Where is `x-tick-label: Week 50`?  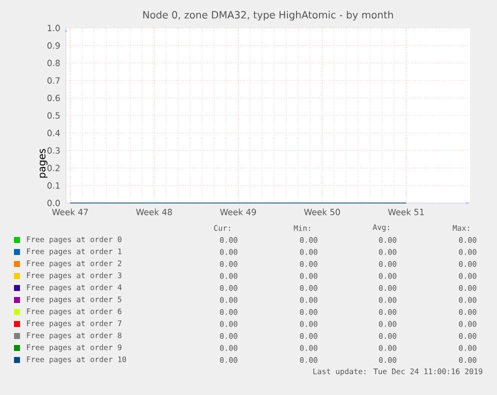
x-tick-label: Week 50 is located at coordinates (322, 212).